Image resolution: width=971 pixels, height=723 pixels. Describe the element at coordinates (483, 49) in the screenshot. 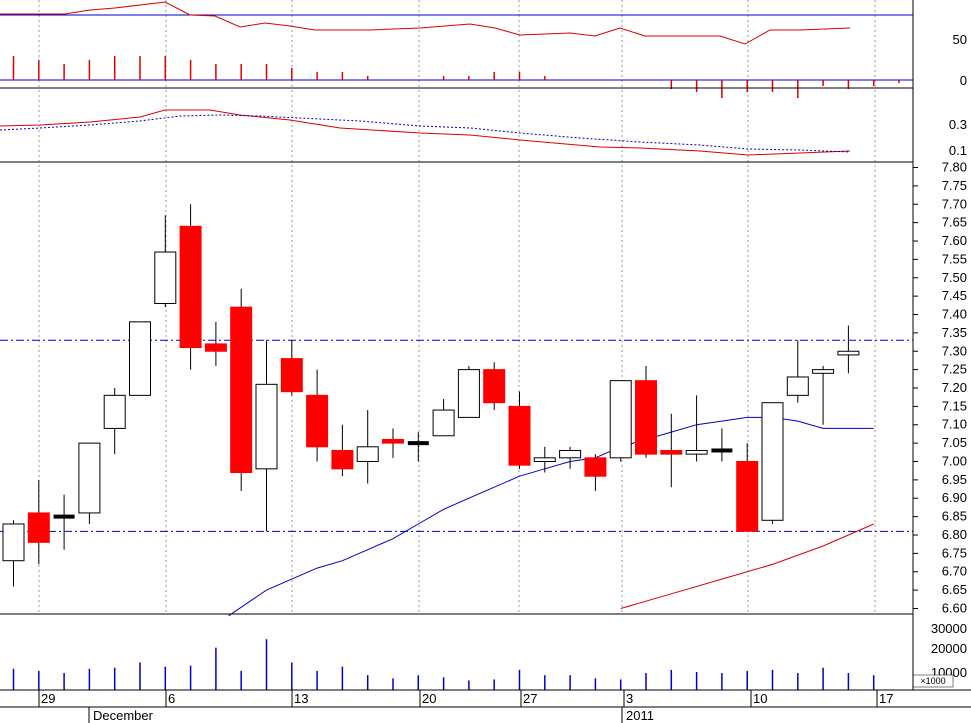

I see `oscillator-panel: 50 0` at that location.